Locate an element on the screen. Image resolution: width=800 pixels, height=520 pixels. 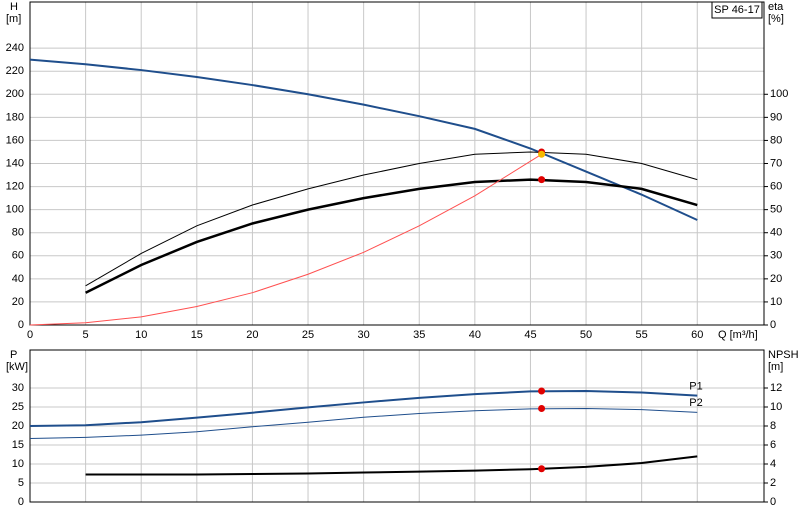
y2-tick-label: 4 is located at coordinates (773, 464).